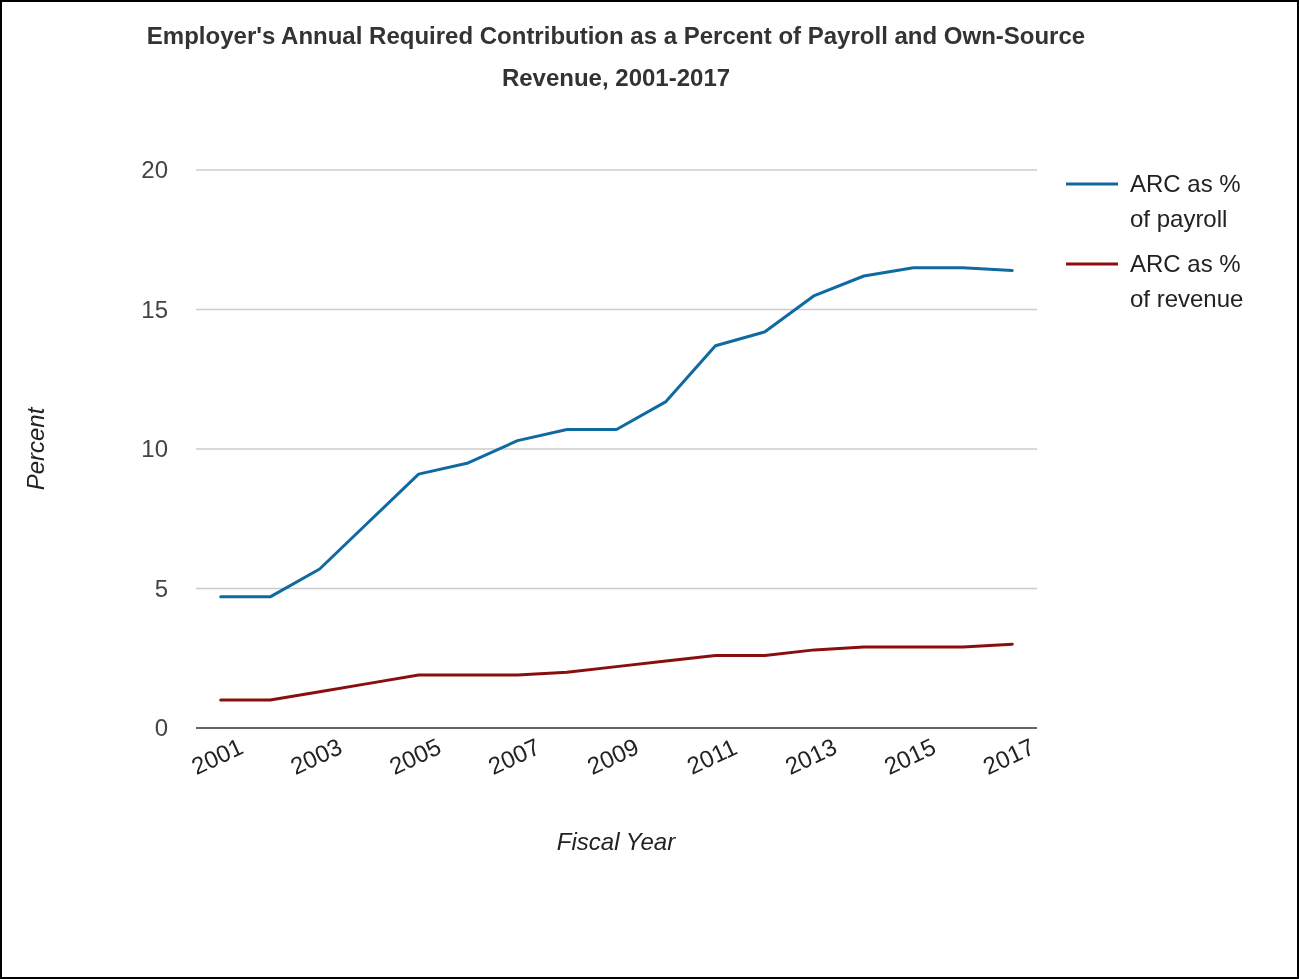  I want to click on legend-label: ARC as % of payroll, so click(1185, 201).